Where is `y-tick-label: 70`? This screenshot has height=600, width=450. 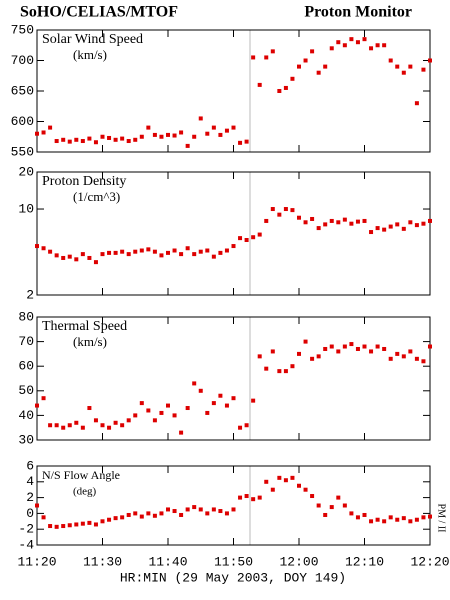 y-tick-label: 70 is located at coordinates (26, 341).